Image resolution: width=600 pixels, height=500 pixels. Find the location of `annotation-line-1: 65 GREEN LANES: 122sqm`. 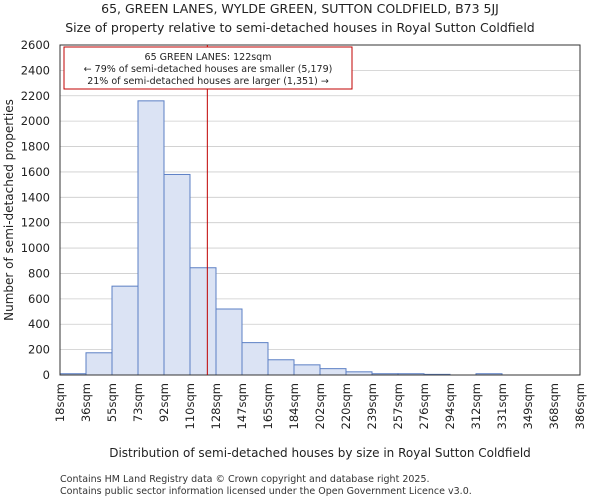

annotation-line-1: 65 GREEN LANES: 122sqm is located at coordinates (208, 57).